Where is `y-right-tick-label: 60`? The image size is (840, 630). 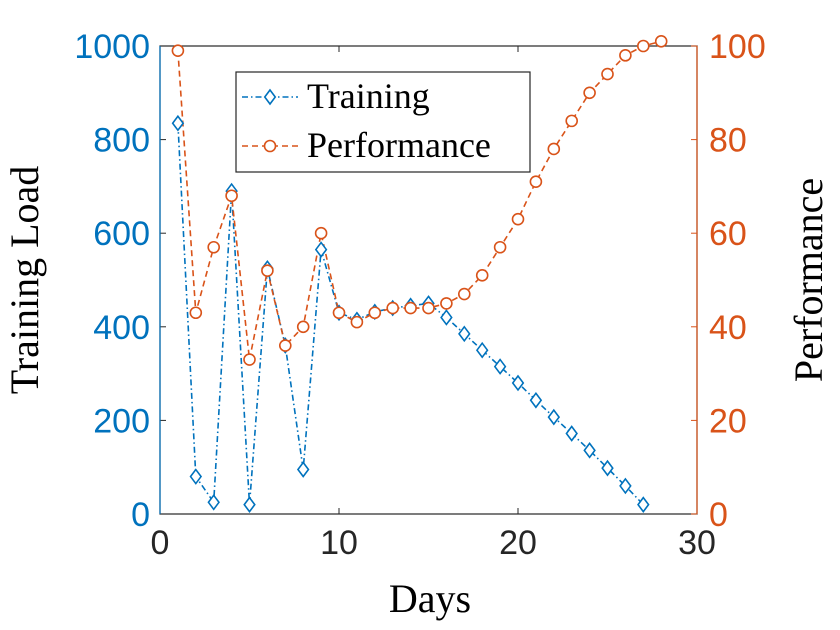 y-right-tick-label: 60 is located at coordinates (728, 234).